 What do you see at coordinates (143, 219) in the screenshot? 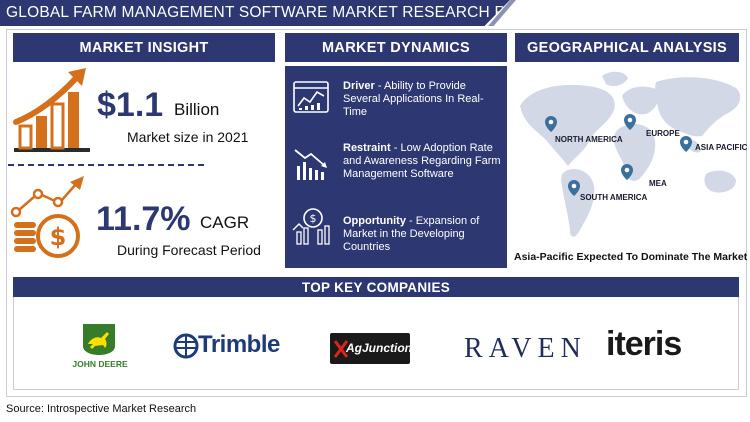
I see `cagr-value: 11.7%` at bounding box center [143, 219].